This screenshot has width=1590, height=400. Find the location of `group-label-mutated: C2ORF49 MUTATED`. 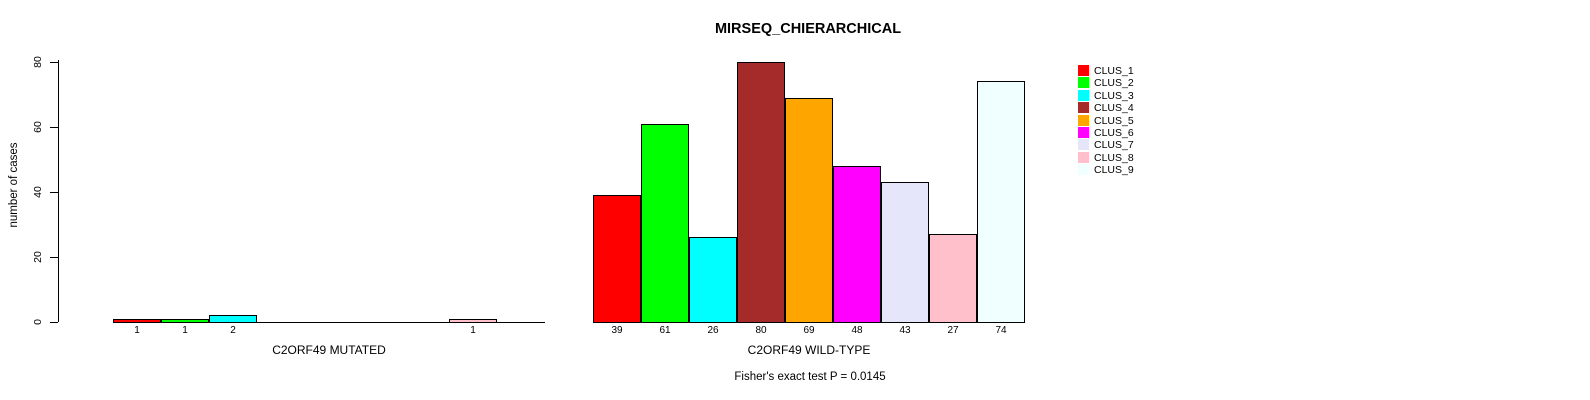

group-label-mutated: C2ORF49 MUTATED is located at coordinates (329, 350).